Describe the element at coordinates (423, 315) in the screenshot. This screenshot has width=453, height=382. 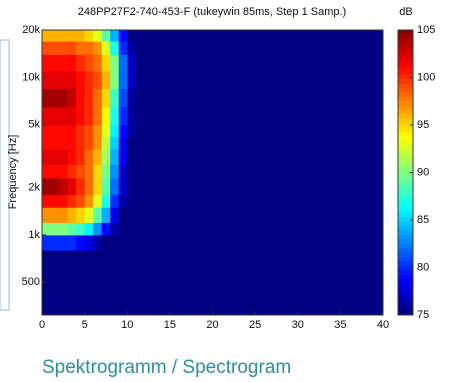
I see `colorbar-tick-label: 75` at that location.